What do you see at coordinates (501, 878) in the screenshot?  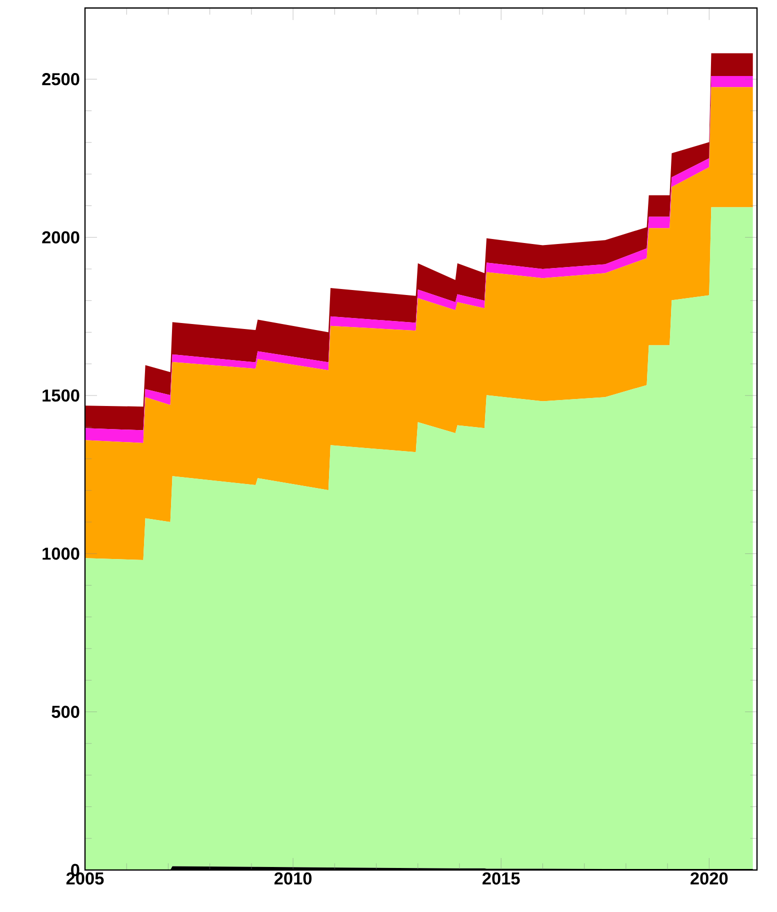 I see `x-tick-label: 2015` at bounding box center [501, 878].